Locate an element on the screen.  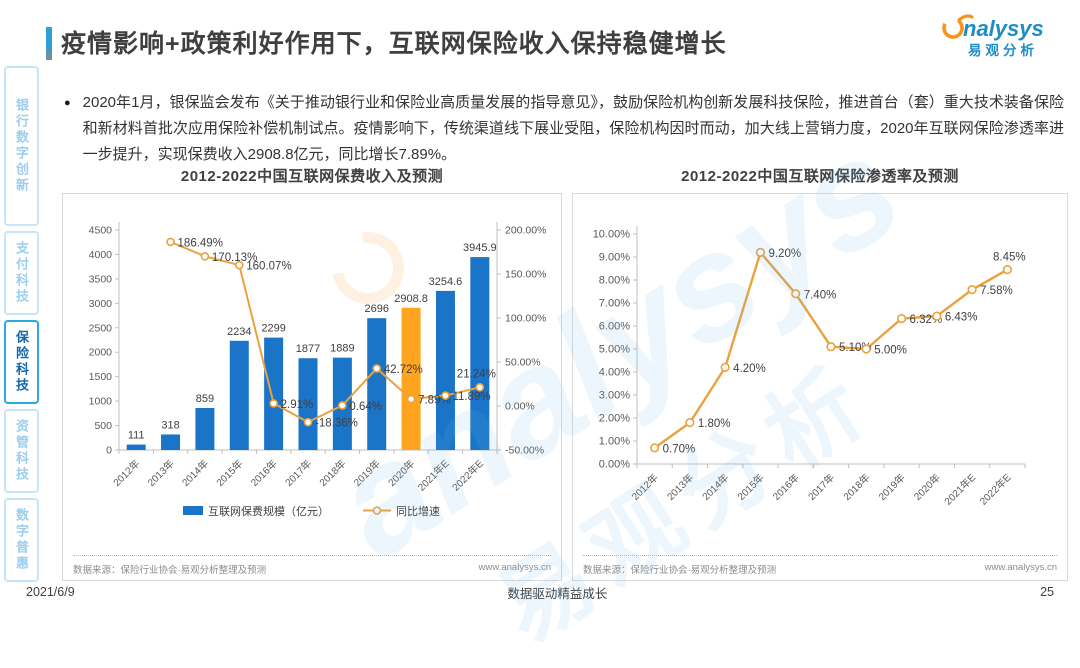
title-accent-bar is located at coordinates (49, 43).